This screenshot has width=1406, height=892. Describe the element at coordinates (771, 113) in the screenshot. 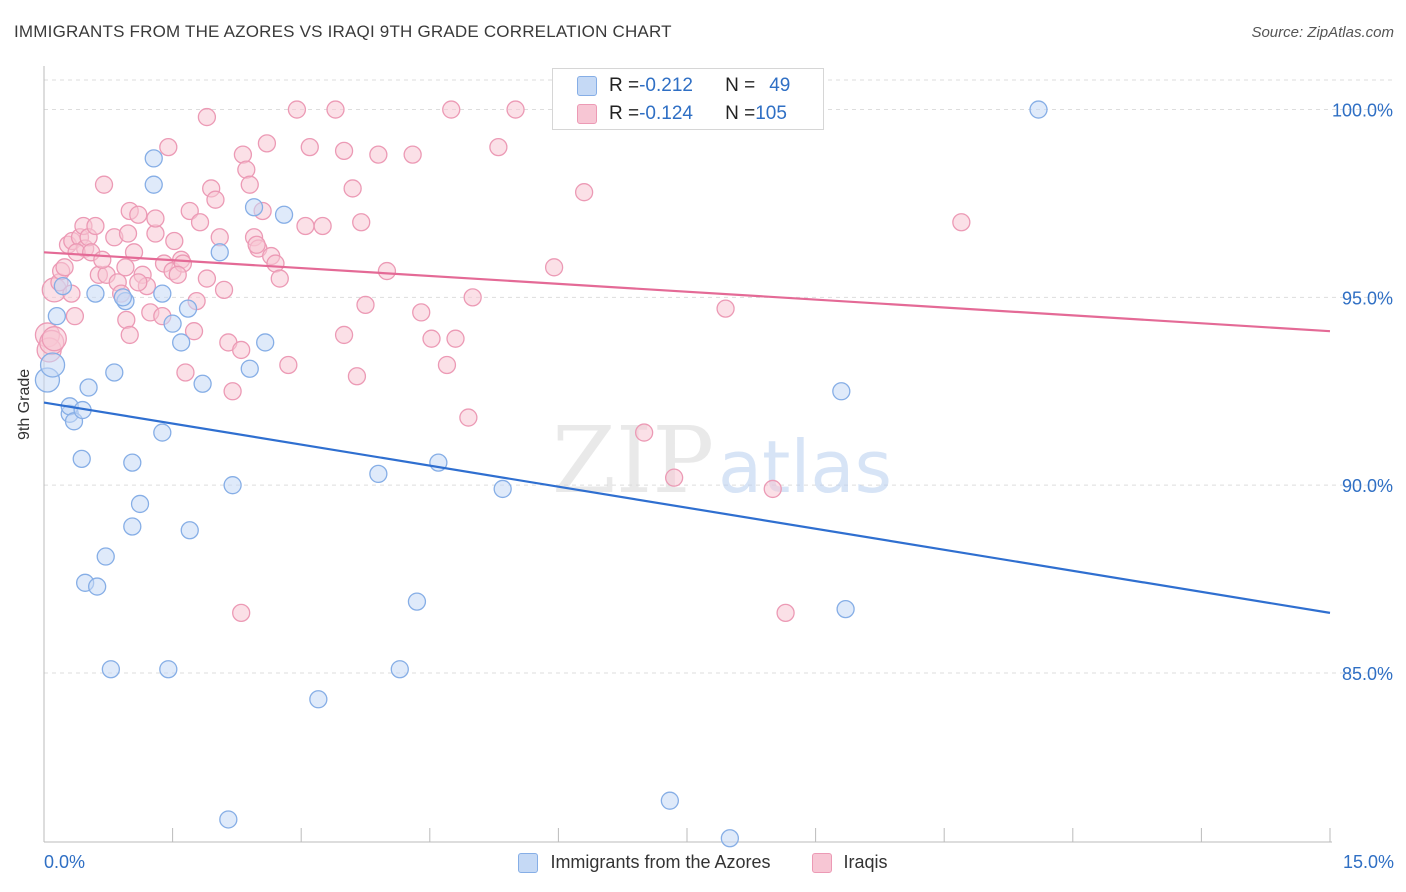

I see `n-value: 105` at that location.